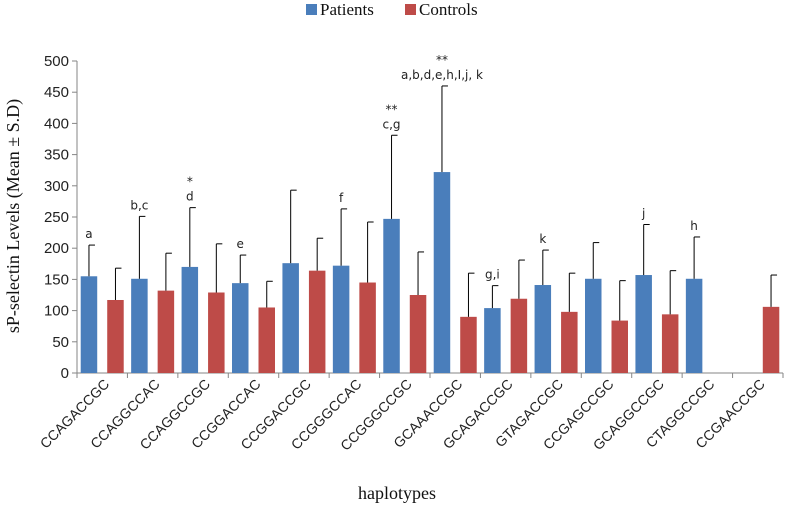 Image resolution: width=787 pixels, height=508 pixels. Describe the element at coordinates (56, 123) in the screenshot. I see `y-tick-label: 400` at that location.